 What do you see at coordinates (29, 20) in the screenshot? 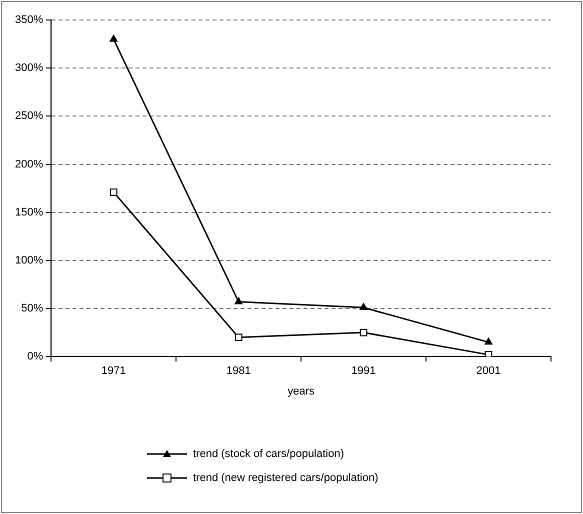
I see `y-tick-label: 350%` at bounding box center [29, 20].